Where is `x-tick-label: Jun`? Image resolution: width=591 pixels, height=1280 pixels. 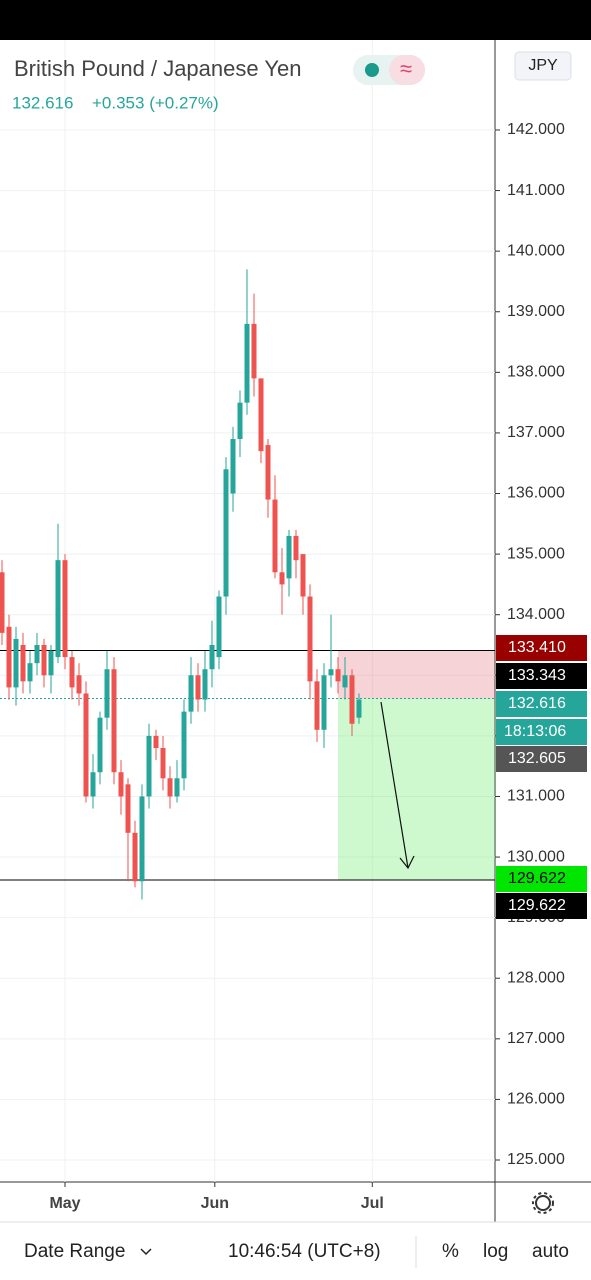
x-tick-label: Jun is located at coordinates (215, 1203).